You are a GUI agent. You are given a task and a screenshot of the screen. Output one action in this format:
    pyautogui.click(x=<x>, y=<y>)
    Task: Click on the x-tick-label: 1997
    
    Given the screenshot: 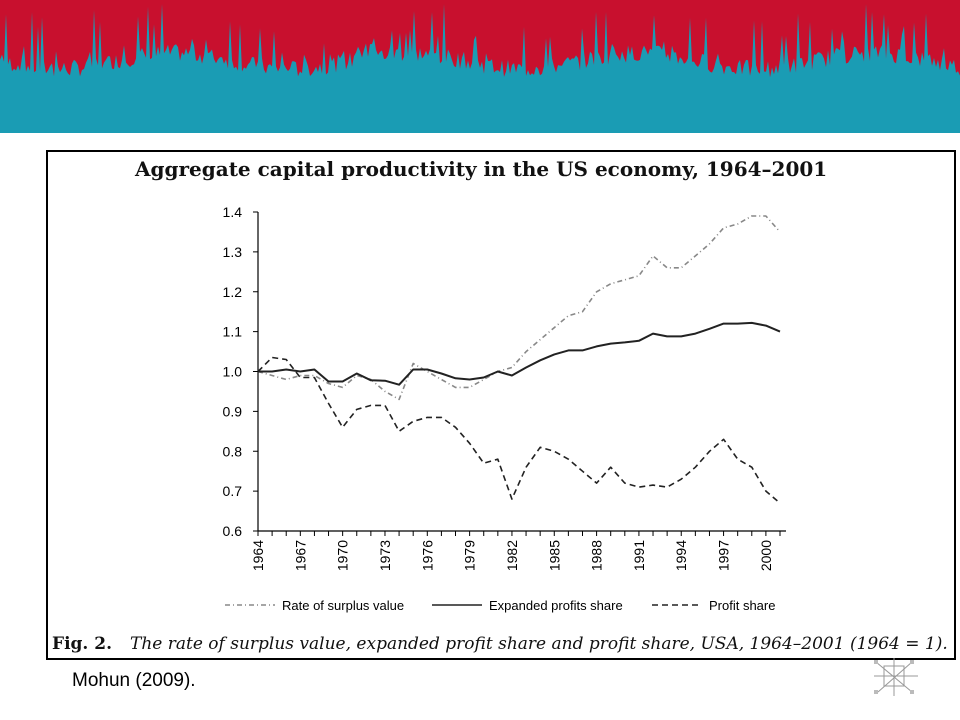 What is the action you would take?
    pyautogui.click(x=724, y=555)
    